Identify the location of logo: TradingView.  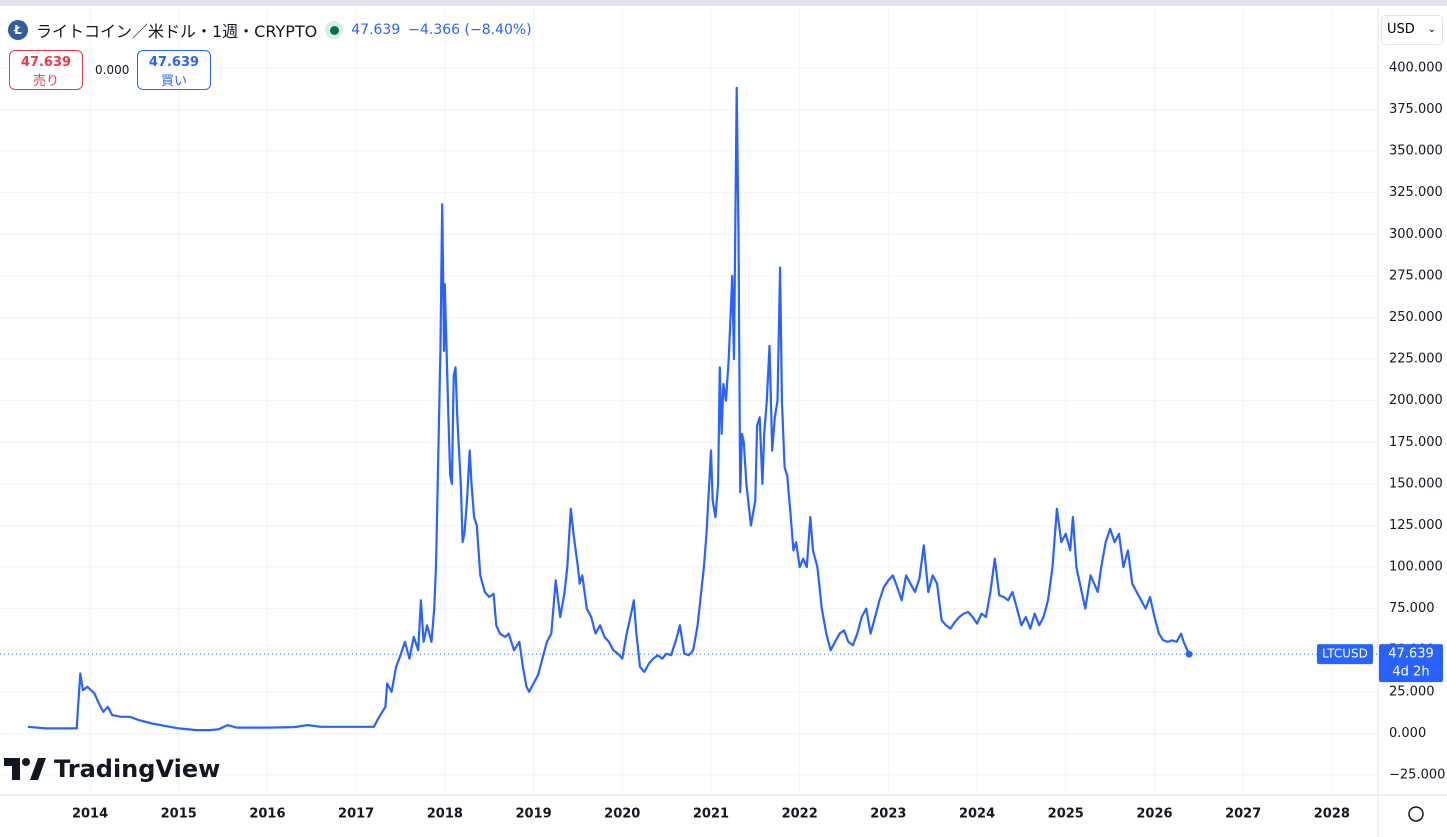
(112, 769).